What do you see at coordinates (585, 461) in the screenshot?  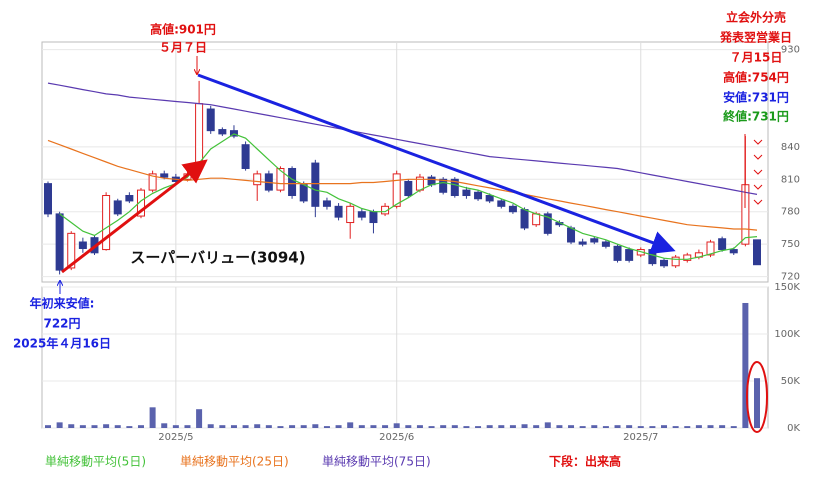 I see `annotation: 下段：出来高` at bounding box center [585, 461].